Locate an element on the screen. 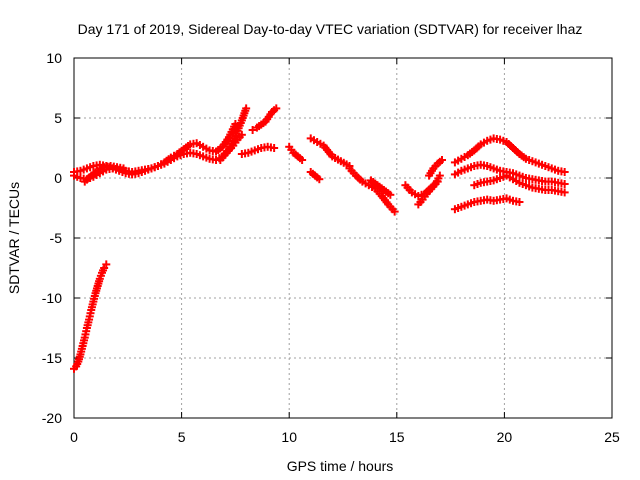  series-track-m is located at coordinates (429, 190).